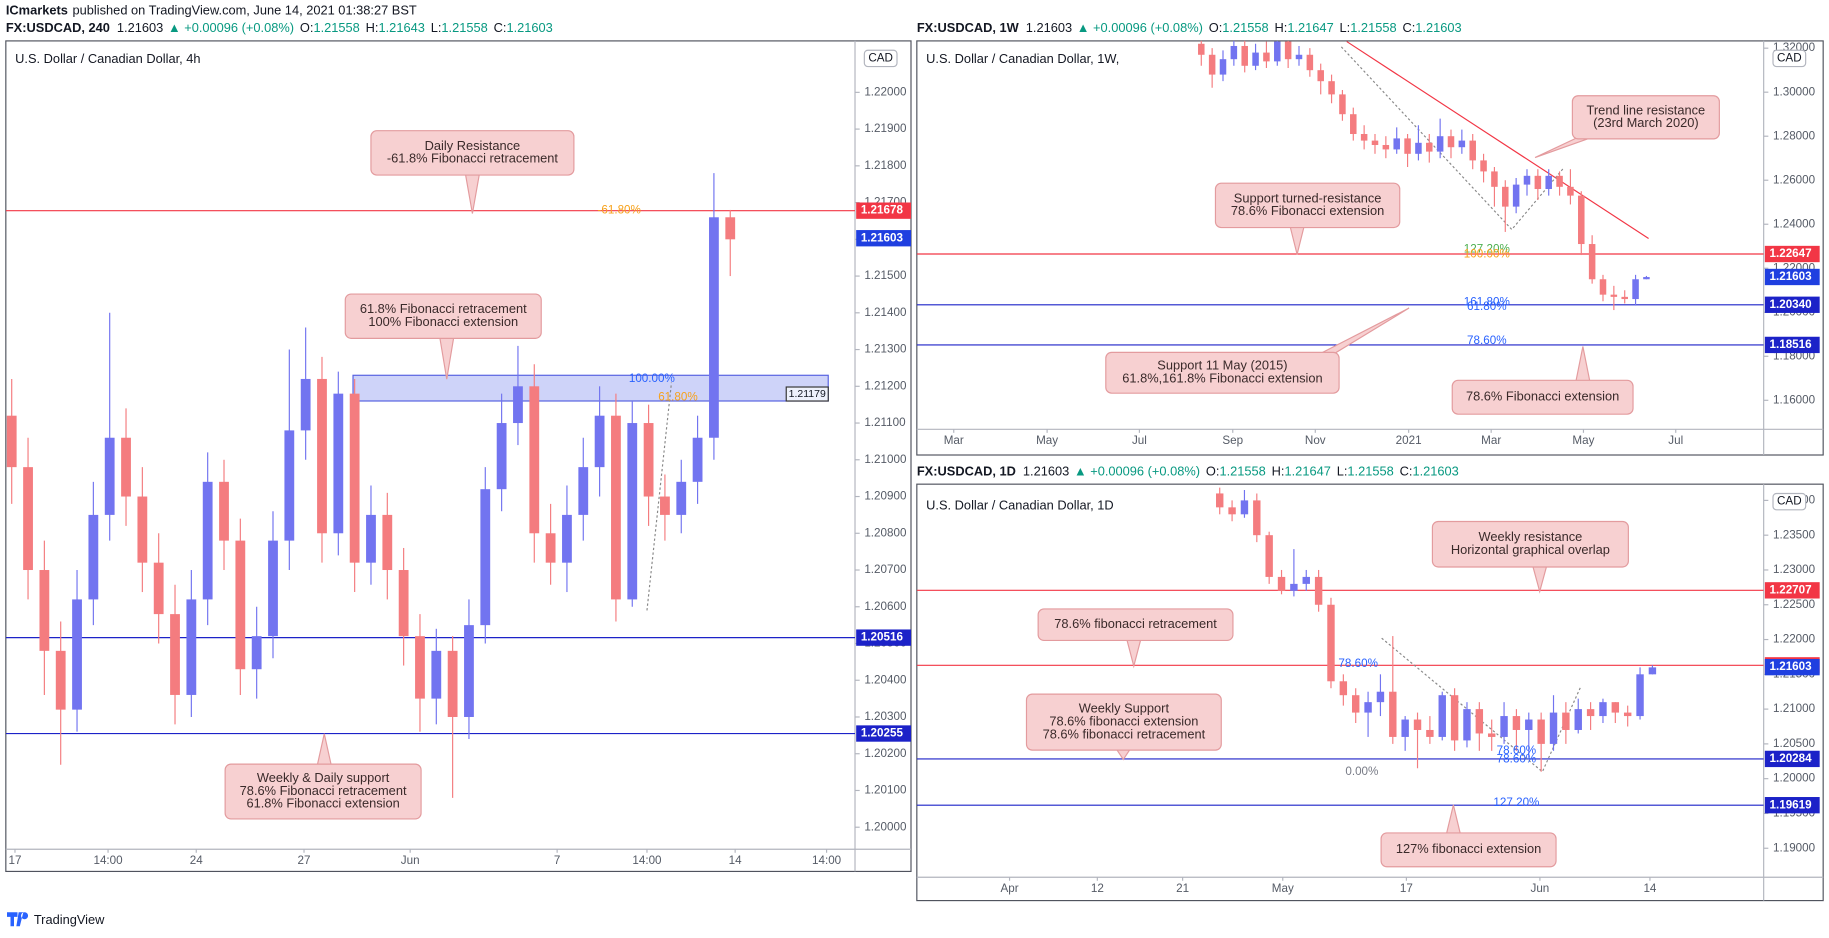  I want to click on last-price: 1.21603, so click(140, 28).